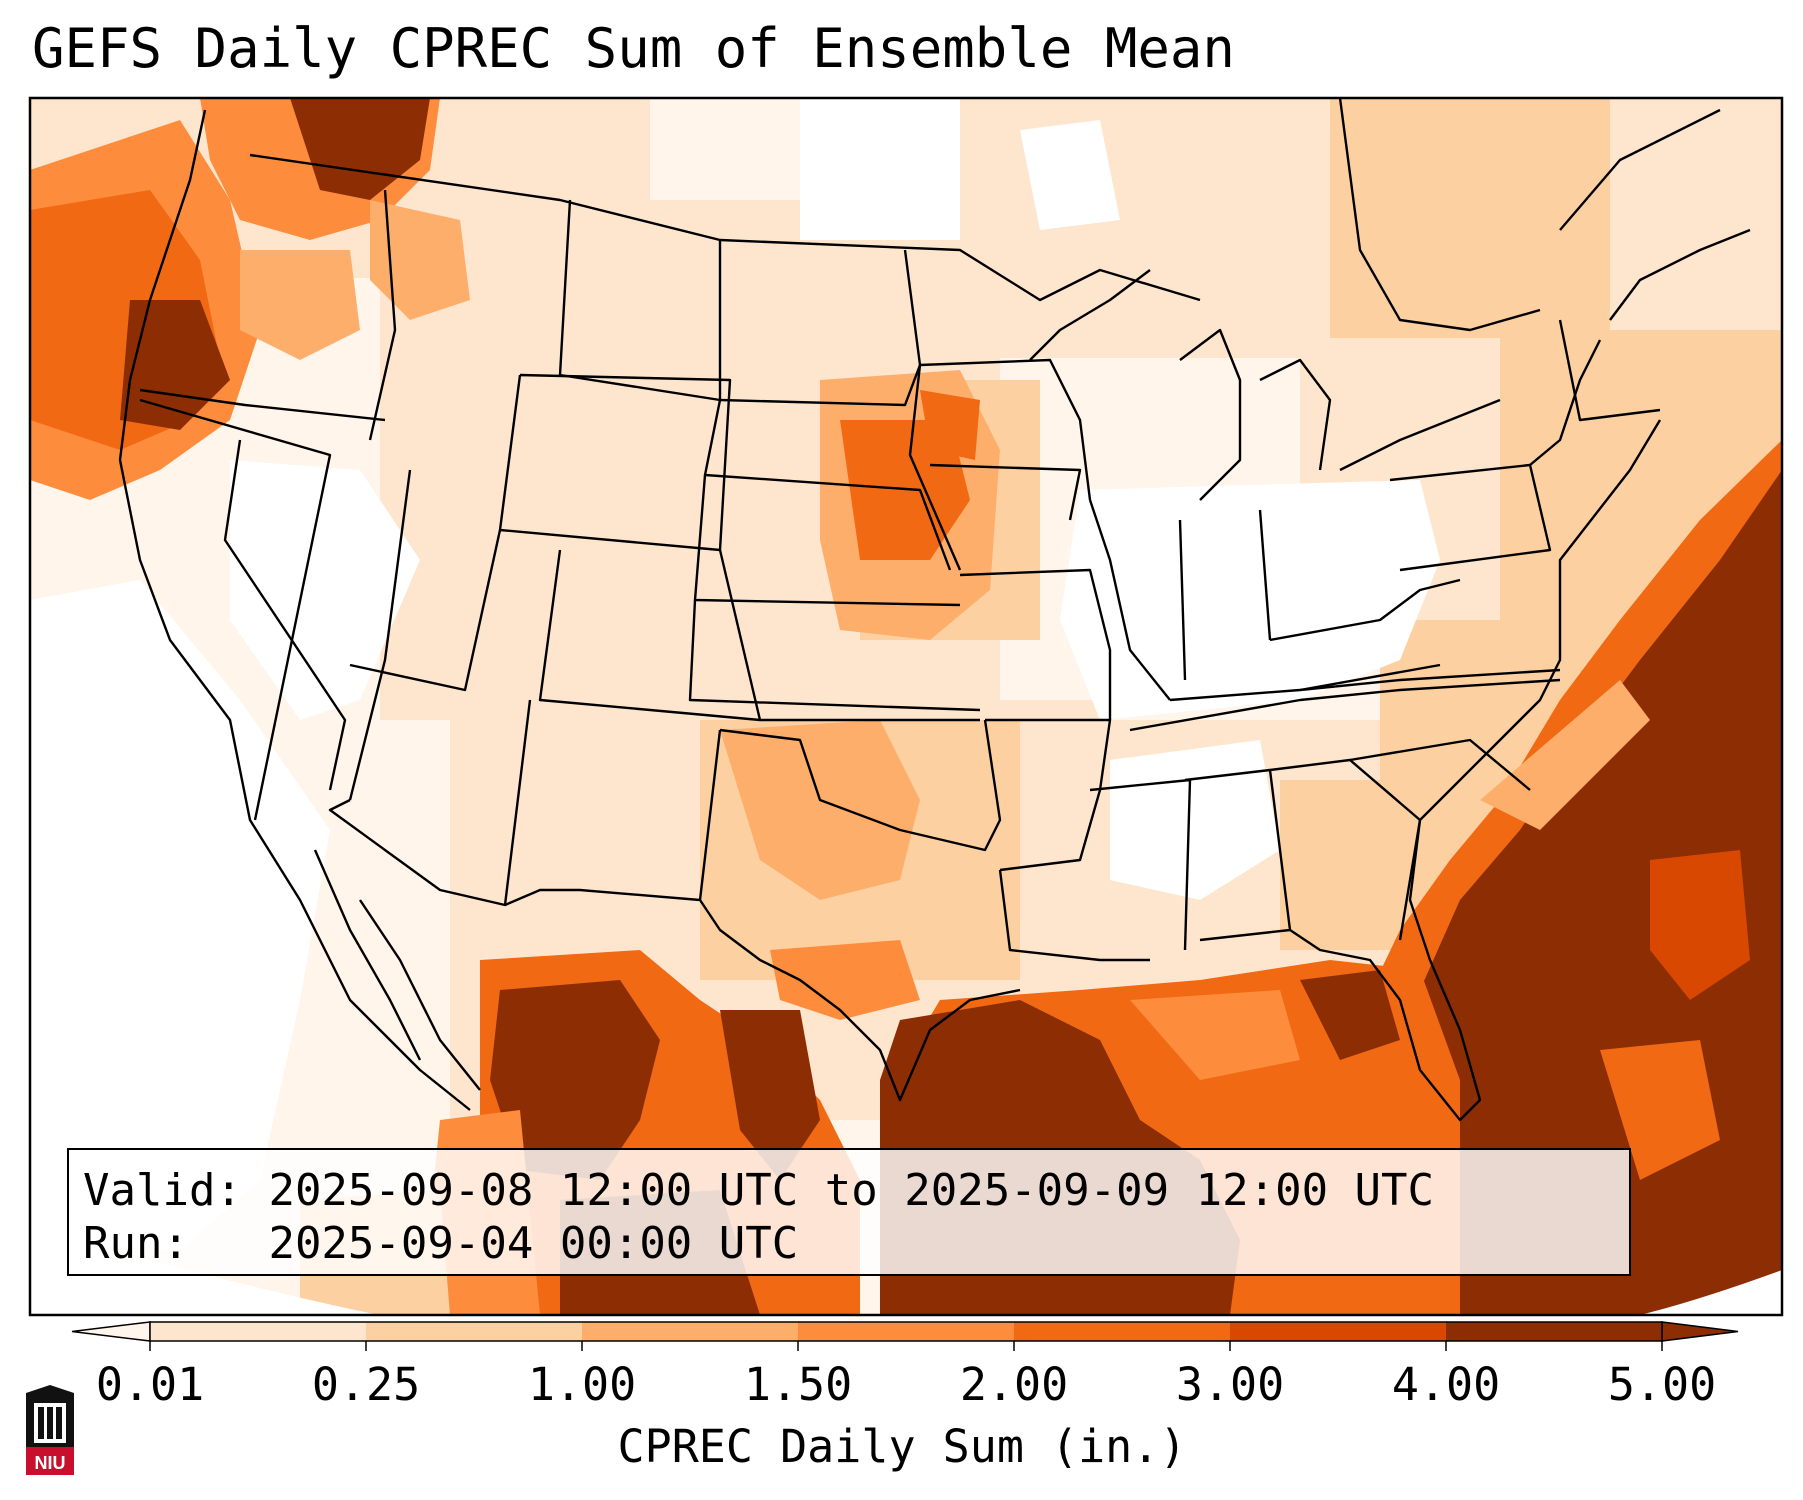 This screenshot has height=1500, width=1803. I want to click on baja, so click(367, 955).